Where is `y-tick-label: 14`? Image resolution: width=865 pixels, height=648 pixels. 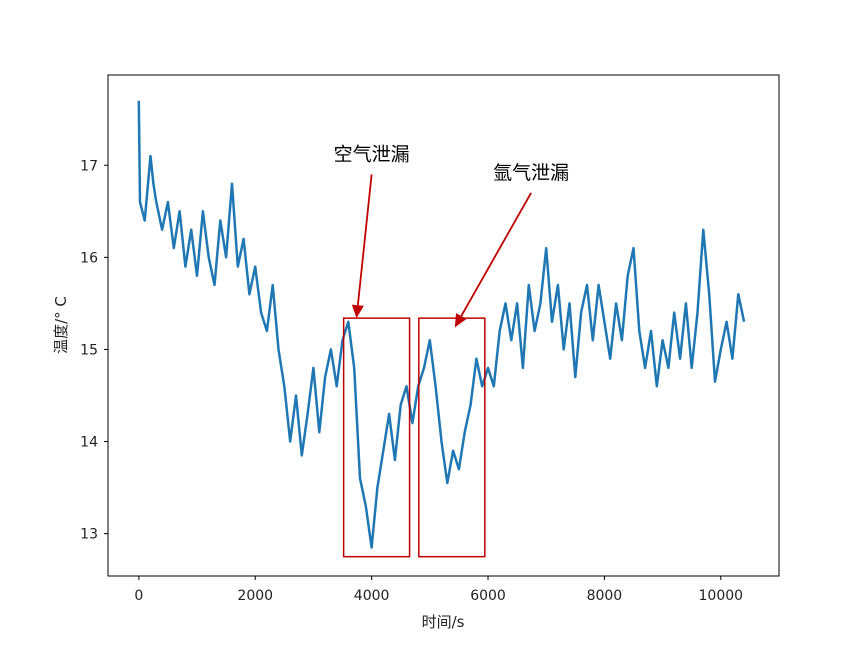
y-tick-label: 14 is located at coordinates (89, 443).